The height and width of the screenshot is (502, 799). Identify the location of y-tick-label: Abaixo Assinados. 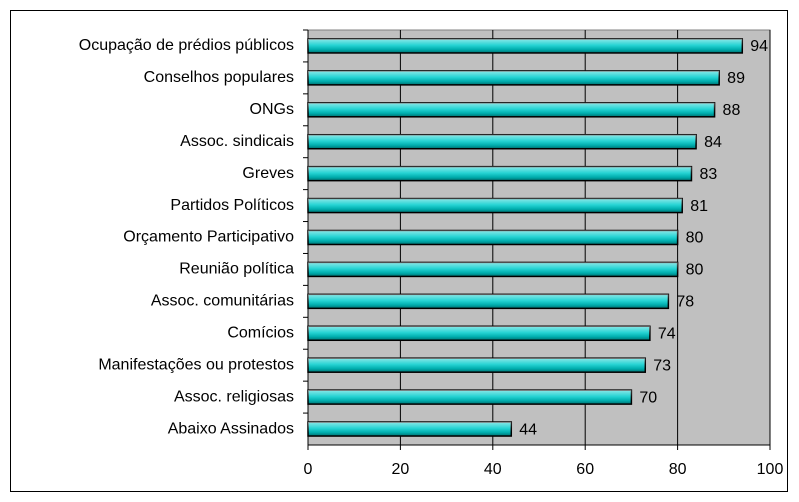
(231, 428).